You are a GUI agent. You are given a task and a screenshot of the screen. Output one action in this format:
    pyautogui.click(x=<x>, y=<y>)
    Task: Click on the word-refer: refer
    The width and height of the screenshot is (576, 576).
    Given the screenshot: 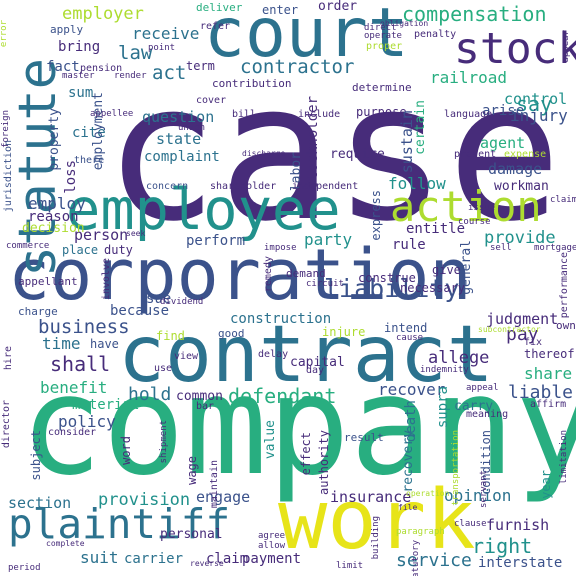 What is the action you would take?
    pyautogui.click(x=215, y=26)
    